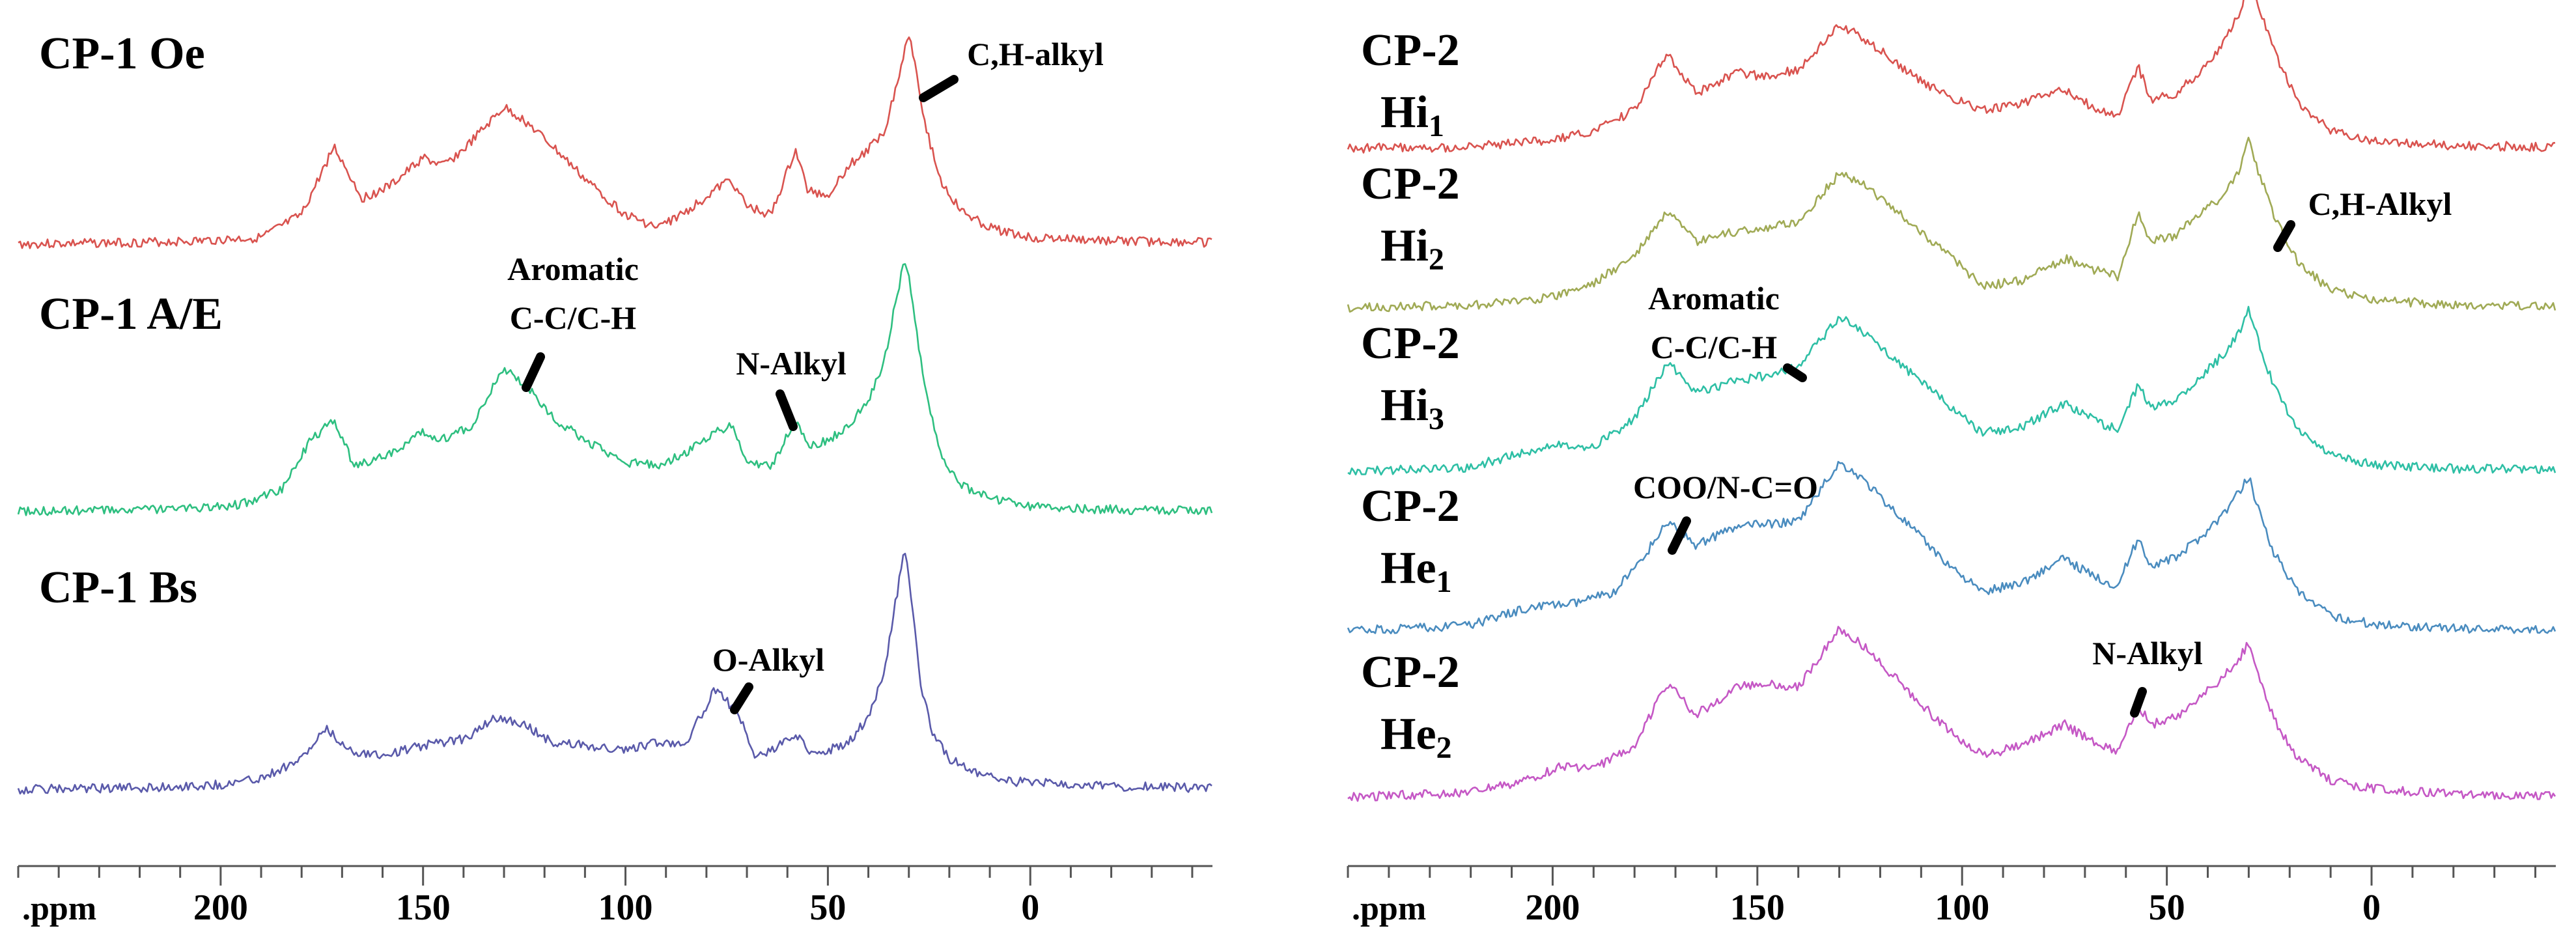 The height and width of the screenshot is (952, 2576). I want to click on sample-label: CP-1 Oe, so click(122, 54).